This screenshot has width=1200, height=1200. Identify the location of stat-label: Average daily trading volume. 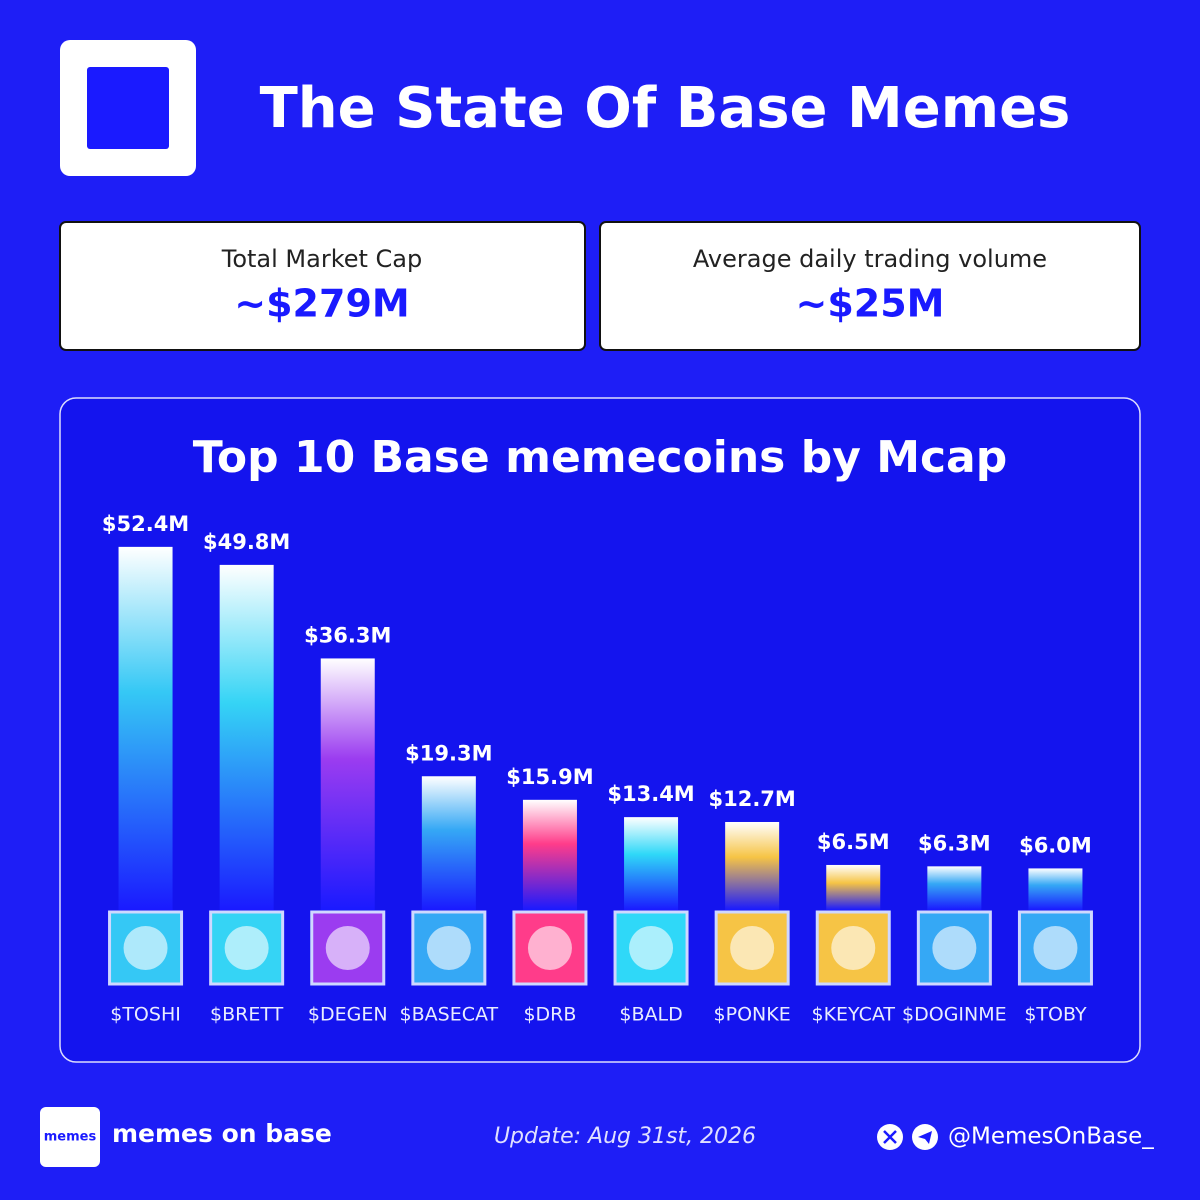
(870, 259).